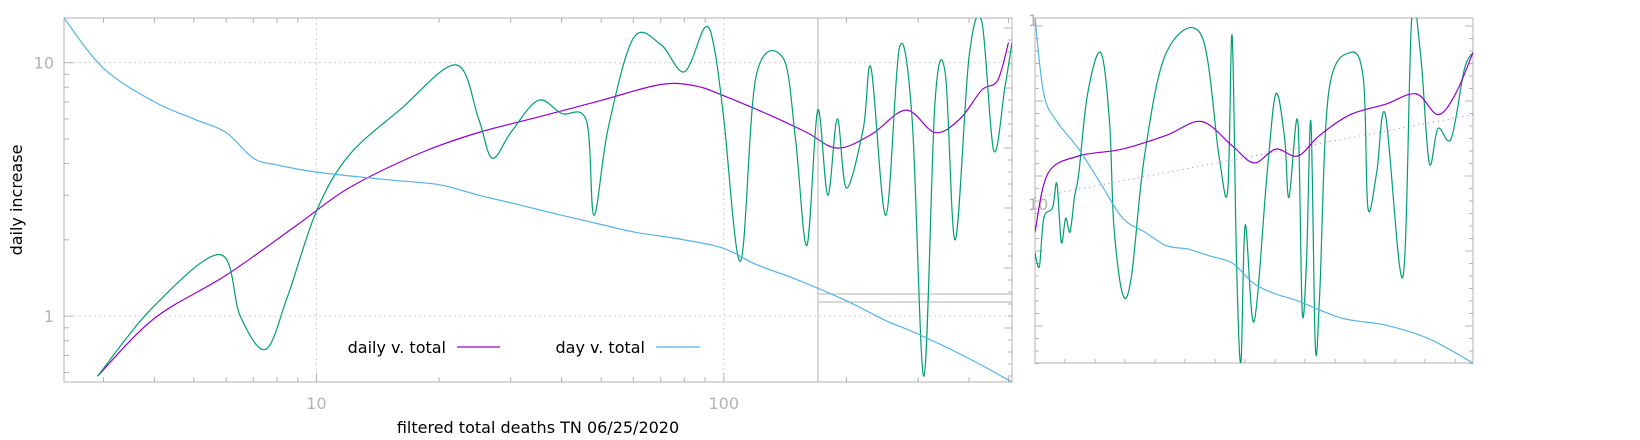  What do you see at coordinates (49, 316) in the screenshot?
I see `y-tick-label: 1` at bounding box center [49, 316].